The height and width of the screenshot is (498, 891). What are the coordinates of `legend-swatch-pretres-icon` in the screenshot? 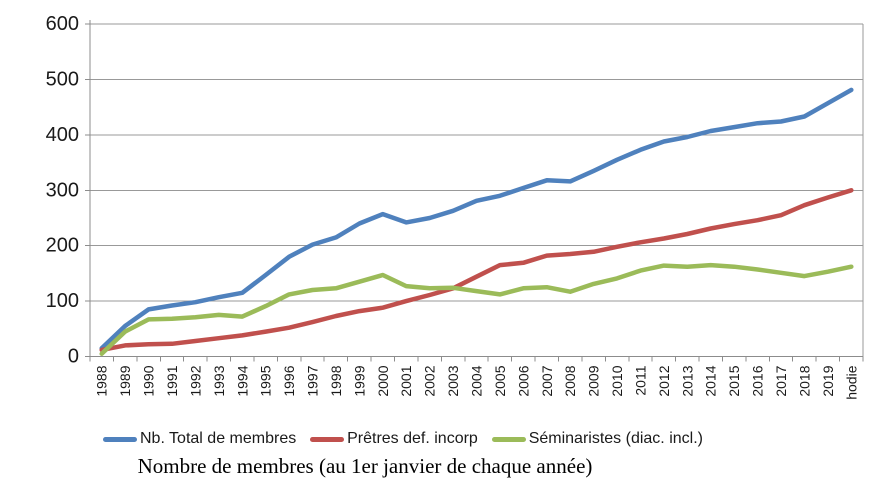 It's located at (327, 439).